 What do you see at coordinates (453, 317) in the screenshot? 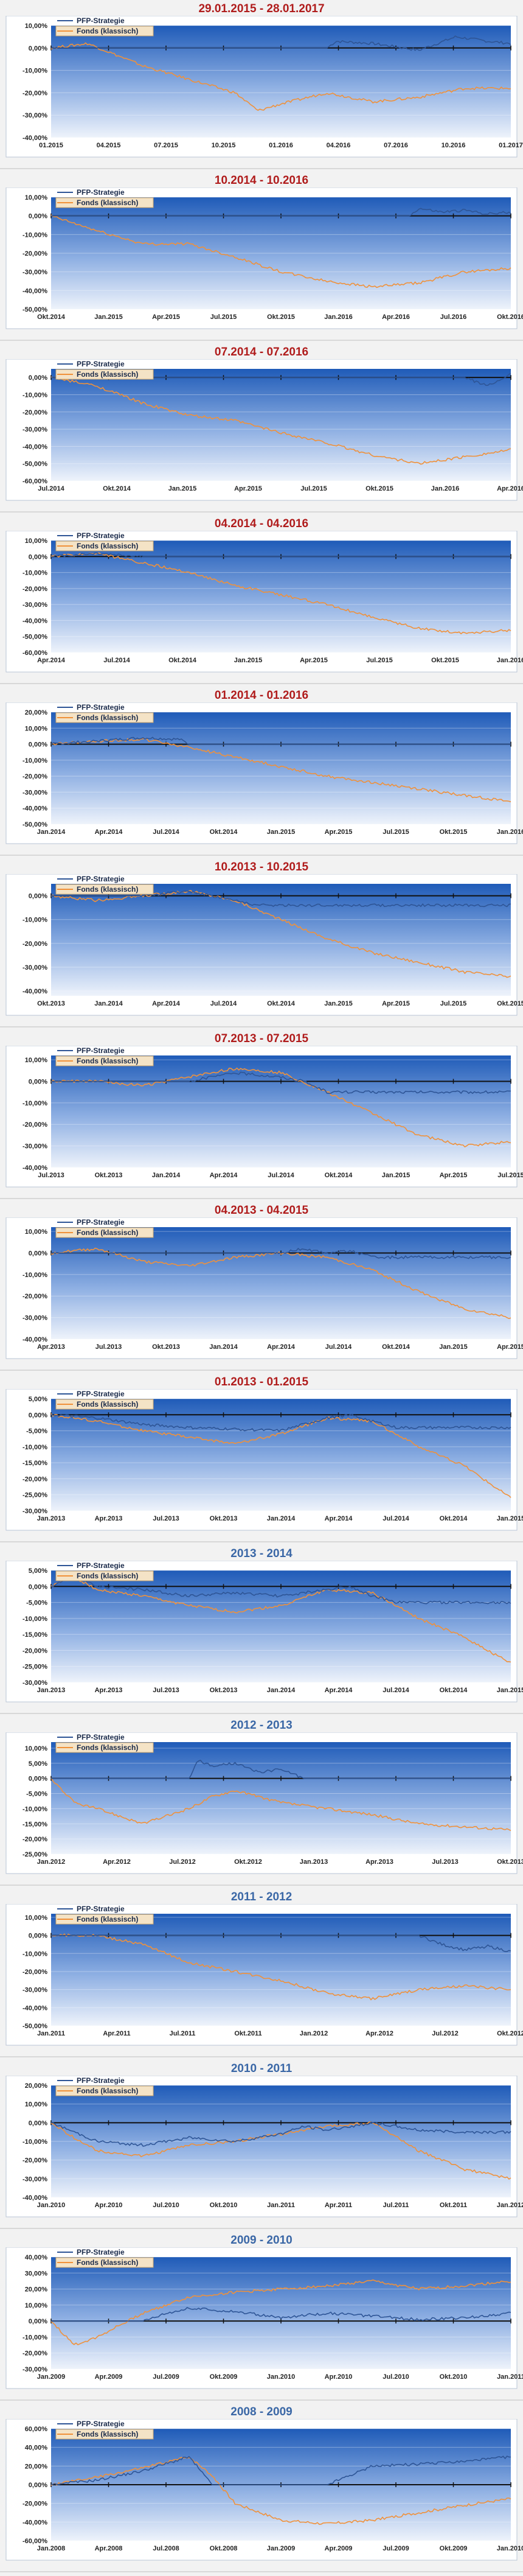
I see `x-tick-label: Jul.2016` at bounding box center [453, 317].